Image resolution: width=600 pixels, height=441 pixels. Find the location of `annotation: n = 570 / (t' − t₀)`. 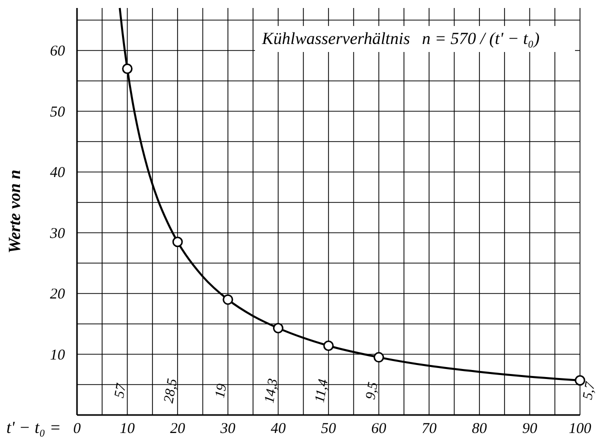

annotation: n = 570 / (t' − t₀) is located at coordinates (481, 38).